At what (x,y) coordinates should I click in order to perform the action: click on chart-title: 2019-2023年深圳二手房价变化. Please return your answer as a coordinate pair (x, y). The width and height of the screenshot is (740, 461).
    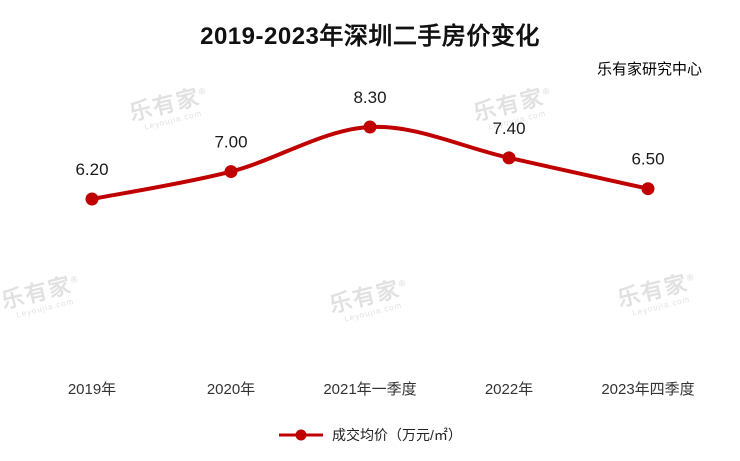
    Looking at the image, I should click on (370, 36).